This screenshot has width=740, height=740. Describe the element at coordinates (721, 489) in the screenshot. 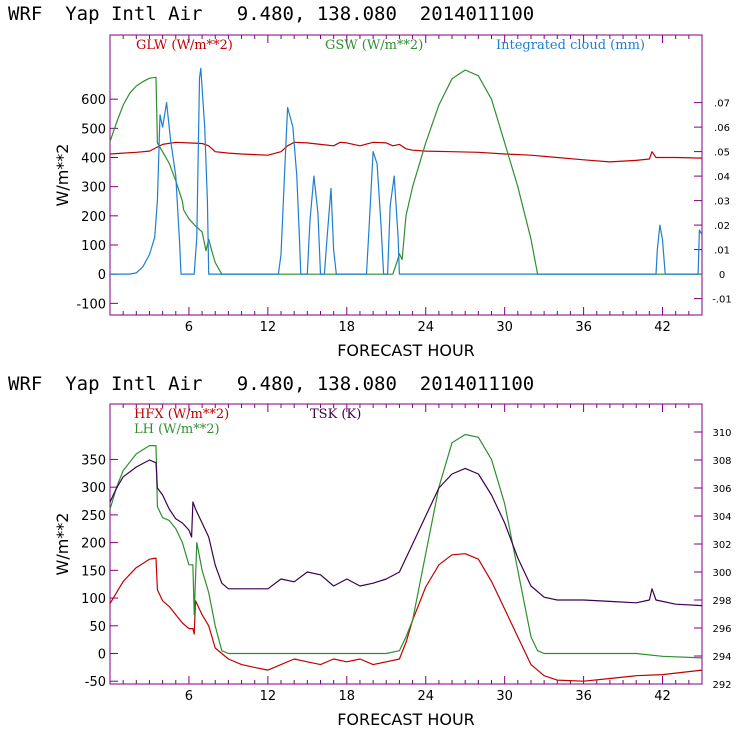

I see `bottom-y2tick-label: 306` at that location.